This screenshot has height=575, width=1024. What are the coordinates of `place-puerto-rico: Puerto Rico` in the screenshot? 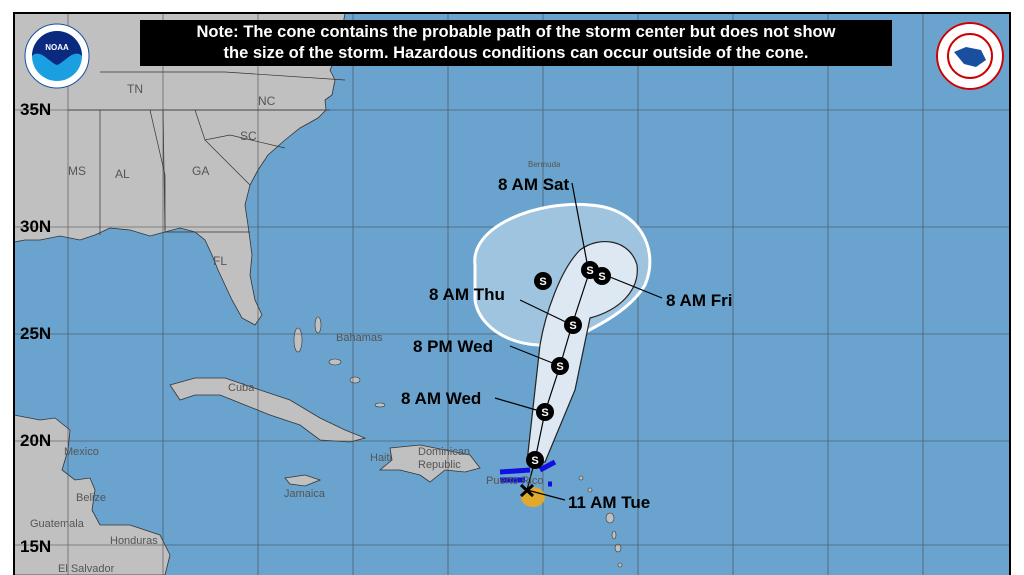 It's located at (515, 481).